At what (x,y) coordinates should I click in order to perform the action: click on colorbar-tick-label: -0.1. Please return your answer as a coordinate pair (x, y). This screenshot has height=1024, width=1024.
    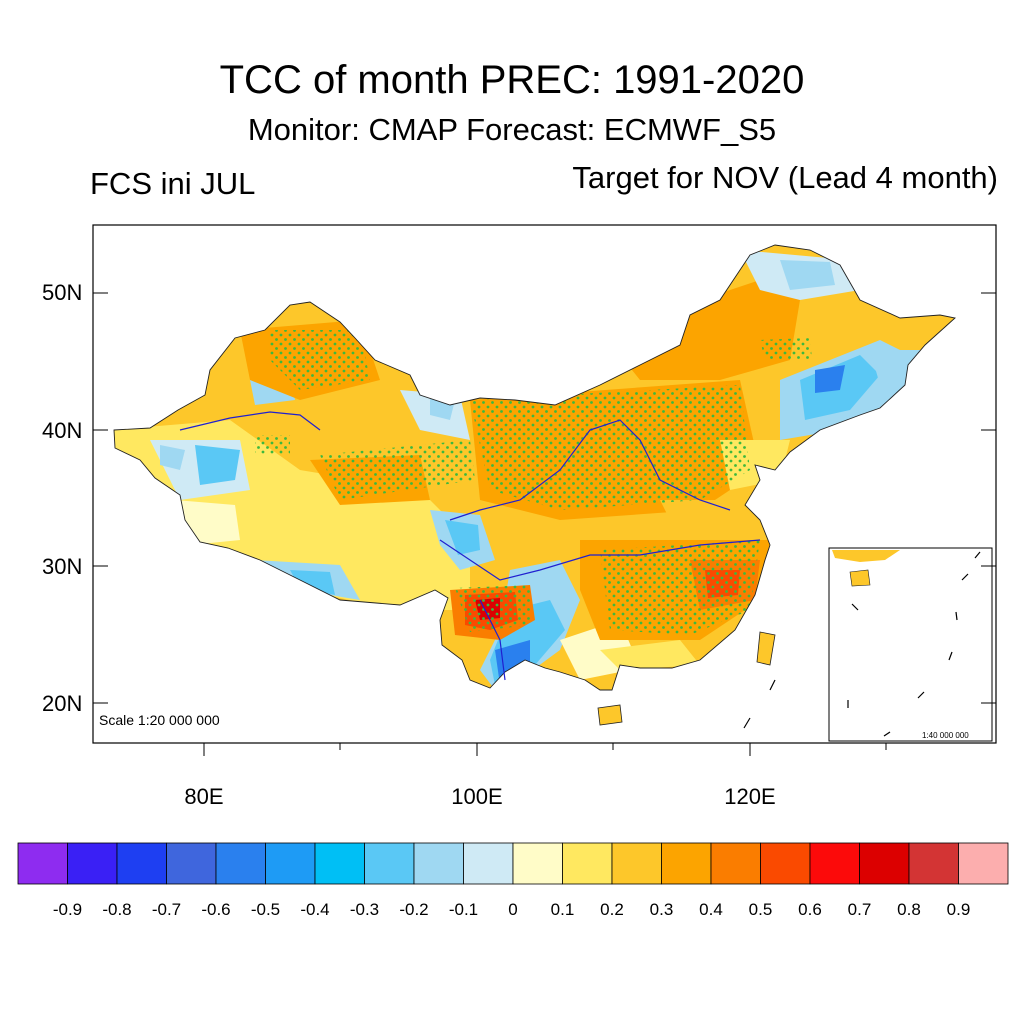
    Looking at the image, I should click on (463, 909).